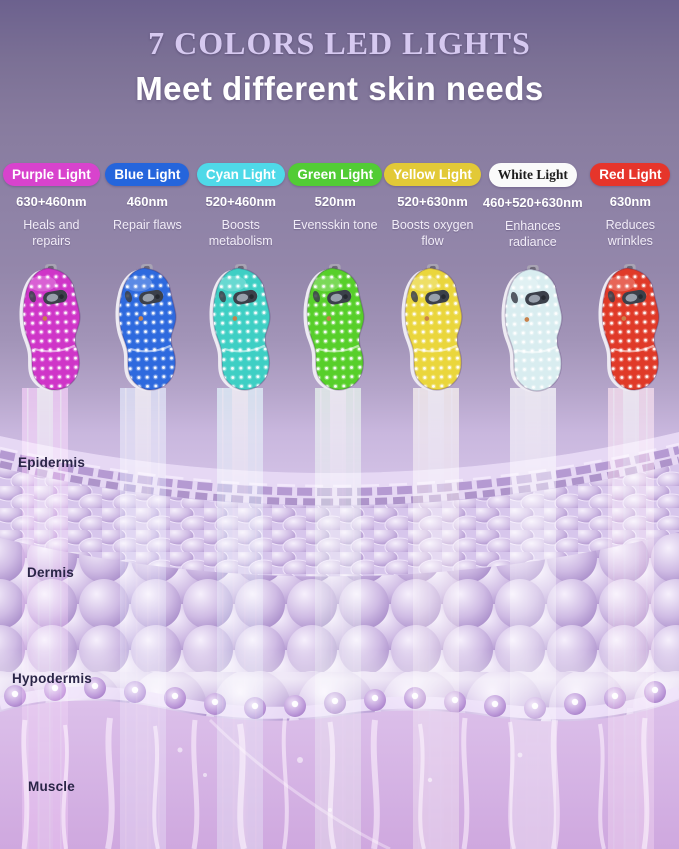 Image resolution: width=679 pixels, height=849 pixels. I want to click on column-red-light: Red Light 630nm Reduces wrinkles, so click(630, 279).